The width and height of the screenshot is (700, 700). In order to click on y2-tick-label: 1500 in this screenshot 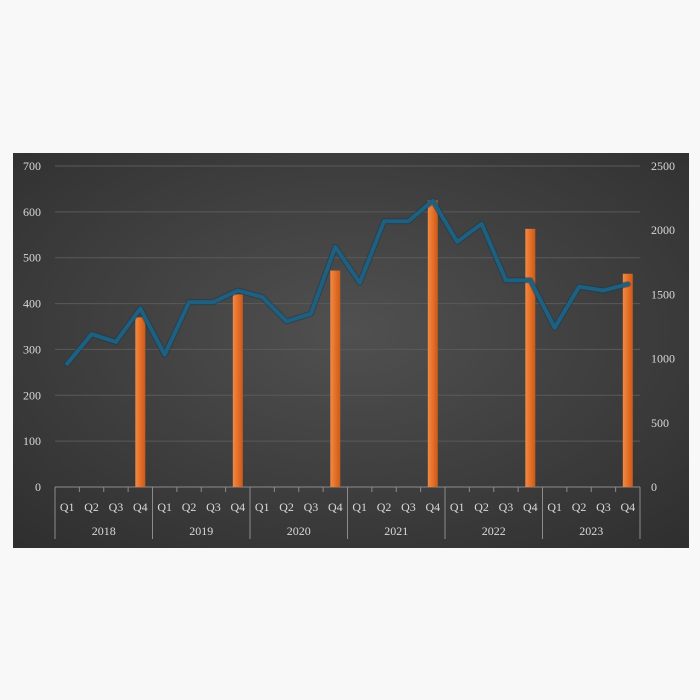, I will do `click(663, 294)`.